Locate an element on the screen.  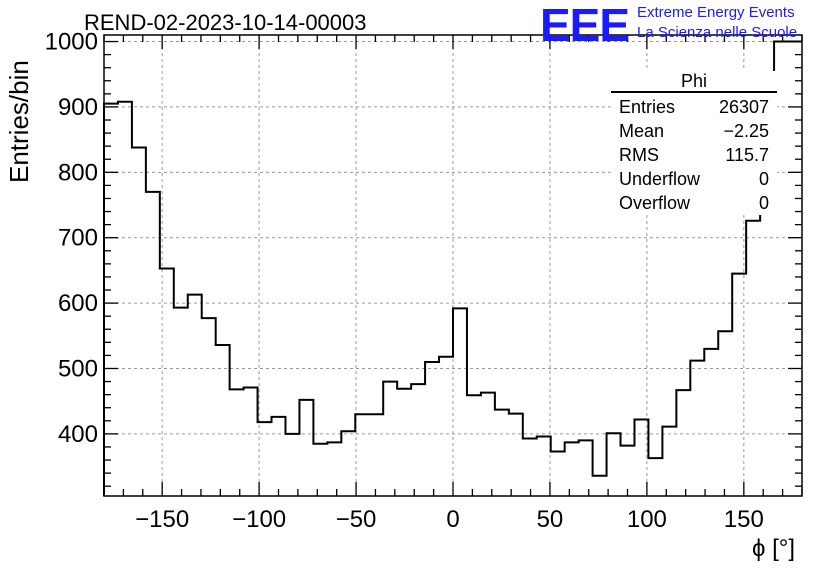
x-tick-label: −100 is located at coordinates (259, 519).